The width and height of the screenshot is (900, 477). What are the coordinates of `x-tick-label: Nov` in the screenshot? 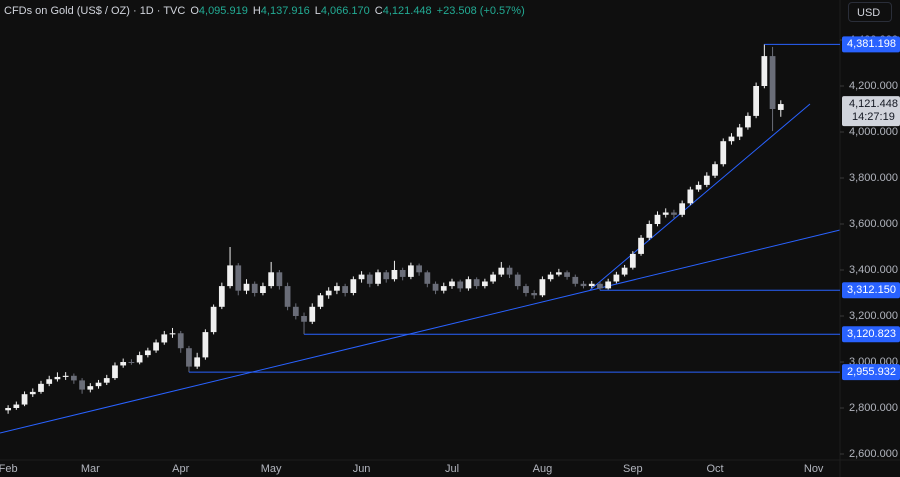 It's located at (814, 469).